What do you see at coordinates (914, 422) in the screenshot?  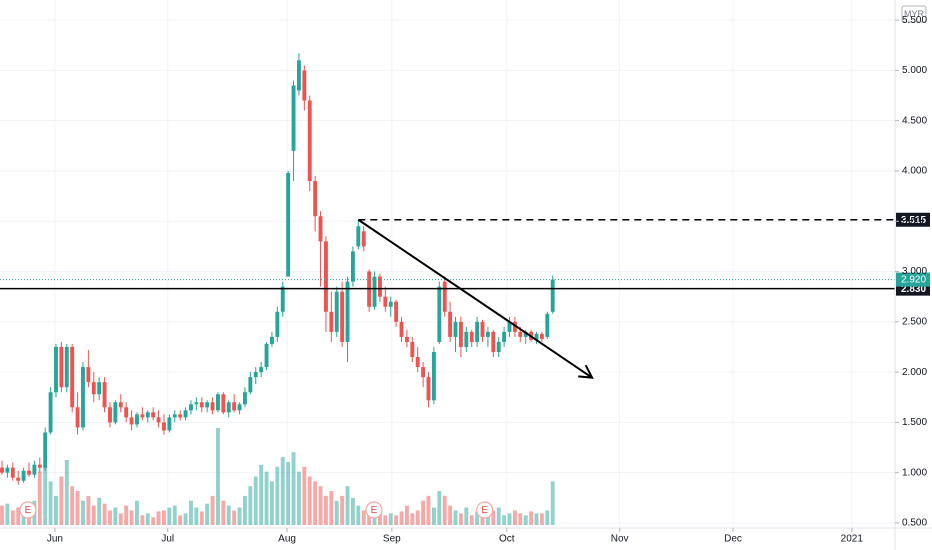 I see `y-tick-label: 1.500` at bounding box center [914, 422].